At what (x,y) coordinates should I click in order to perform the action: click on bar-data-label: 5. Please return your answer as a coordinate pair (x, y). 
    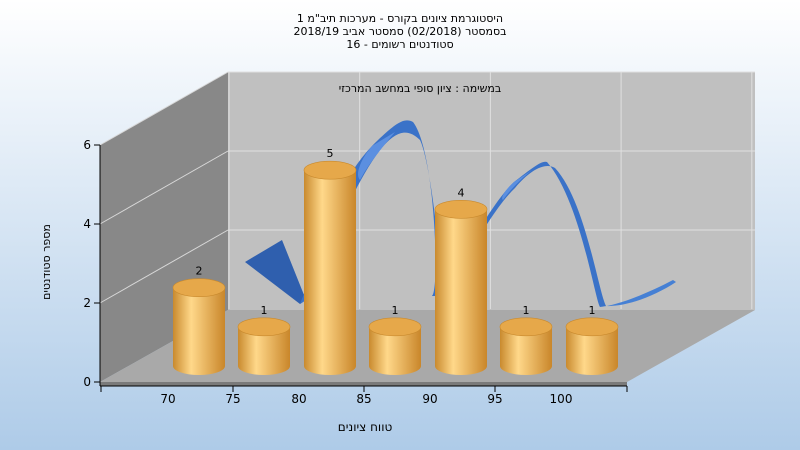
    Looking at the image, I should click on (330, 153).